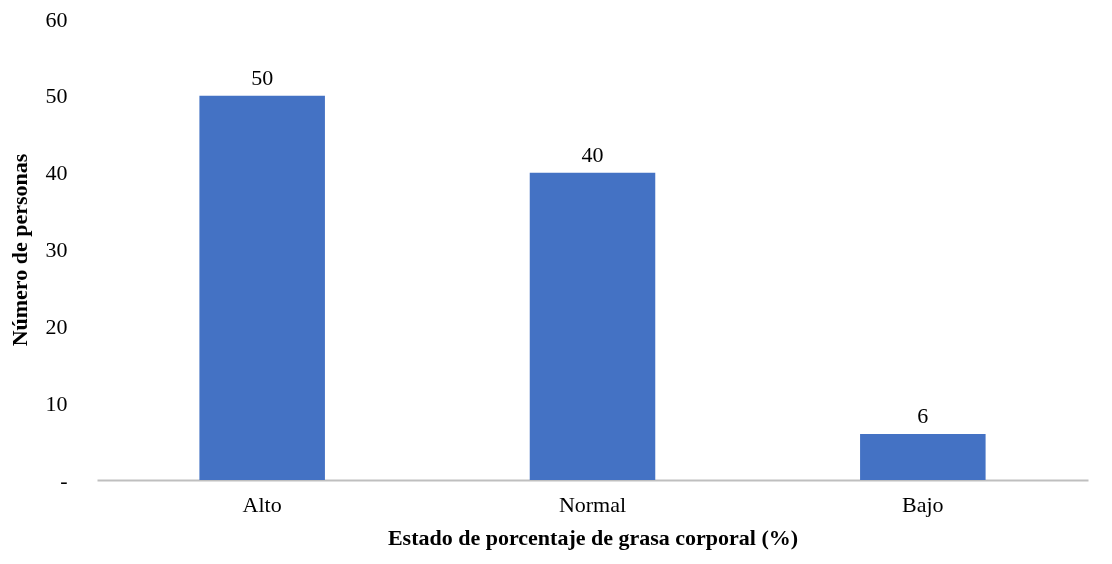  I want to click on x-tick-label: Bajo, so click(923, 504).